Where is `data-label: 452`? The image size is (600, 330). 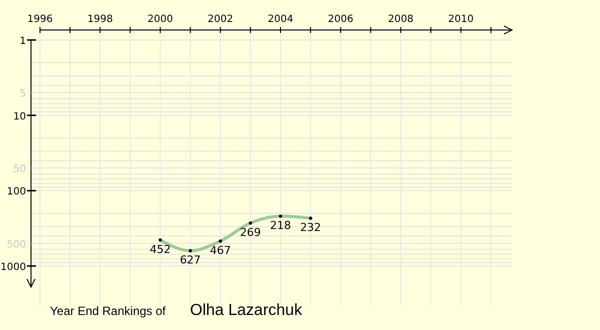
data-label: 452 is located at coordinates (160, 249).